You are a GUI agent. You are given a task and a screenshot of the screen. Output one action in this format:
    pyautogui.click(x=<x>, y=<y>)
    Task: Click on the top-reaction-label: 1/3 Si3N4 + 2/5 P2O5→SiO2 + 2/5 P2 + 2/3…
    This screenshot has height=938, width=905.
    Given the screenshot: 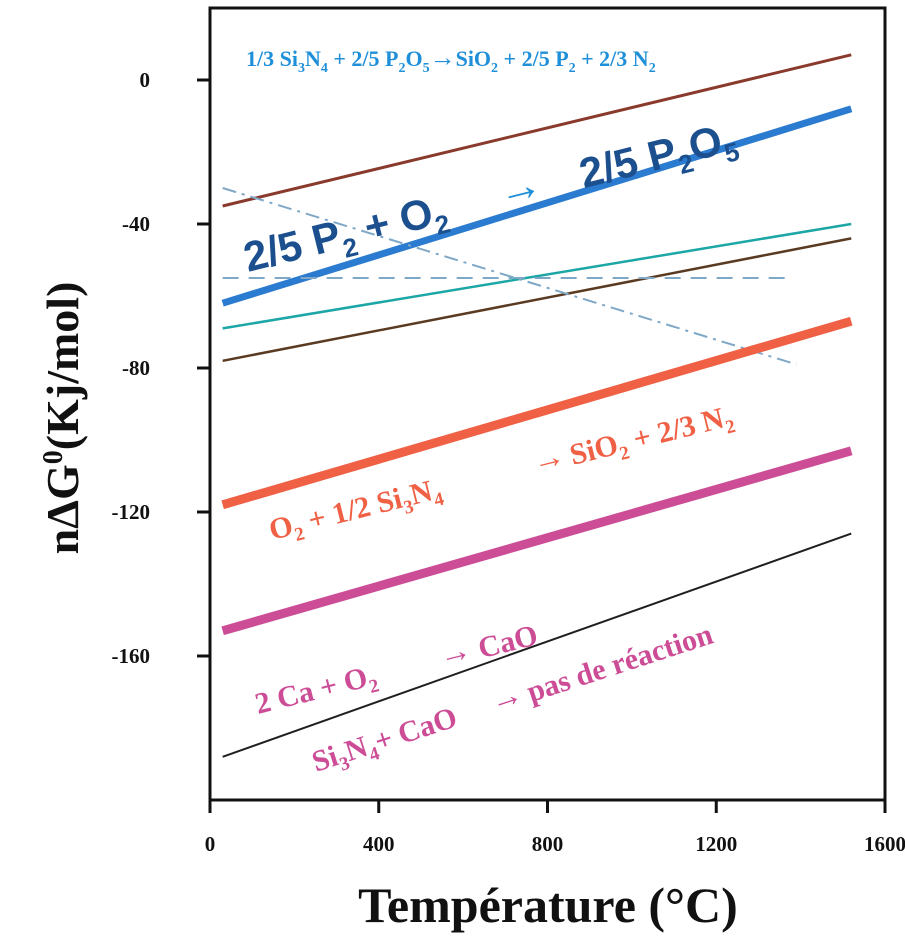 What is the action you would take?
    pyautogui.click(x=451, y=59)
    